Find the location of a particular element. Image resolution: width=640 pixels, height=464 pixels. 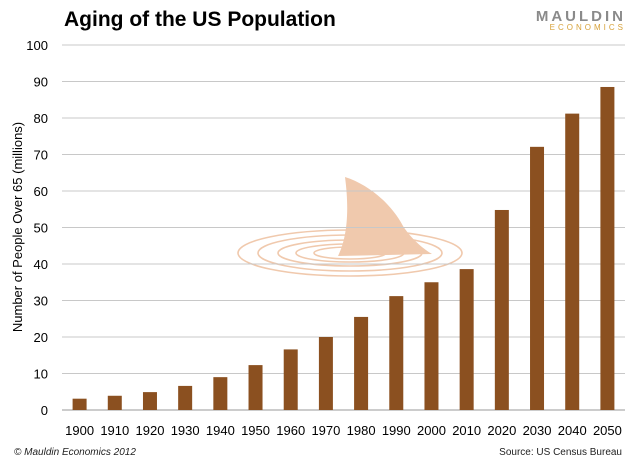

bar-1960 is located at coordinates (290, 379).